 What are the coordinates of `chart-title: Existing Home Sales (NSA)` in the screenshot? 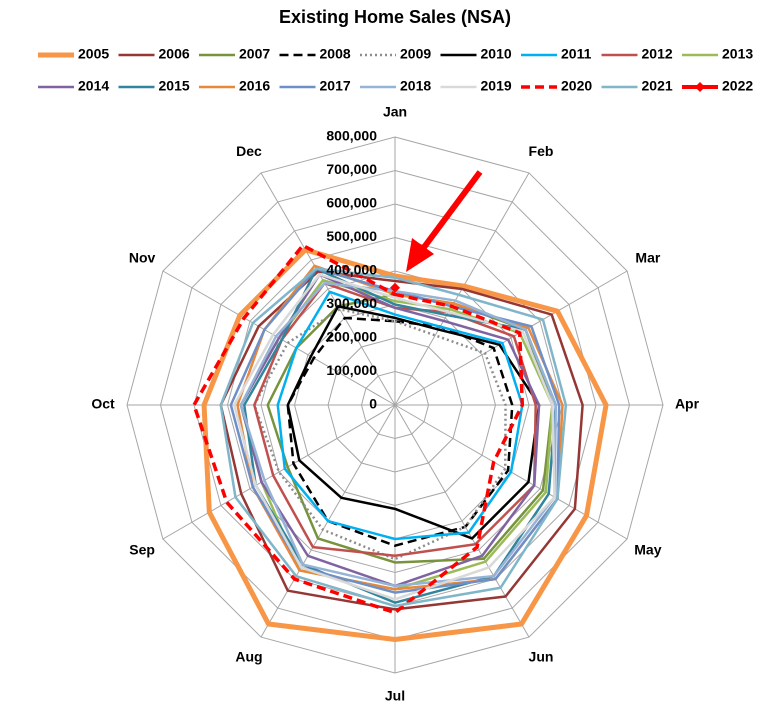 It's located at (395, 17).